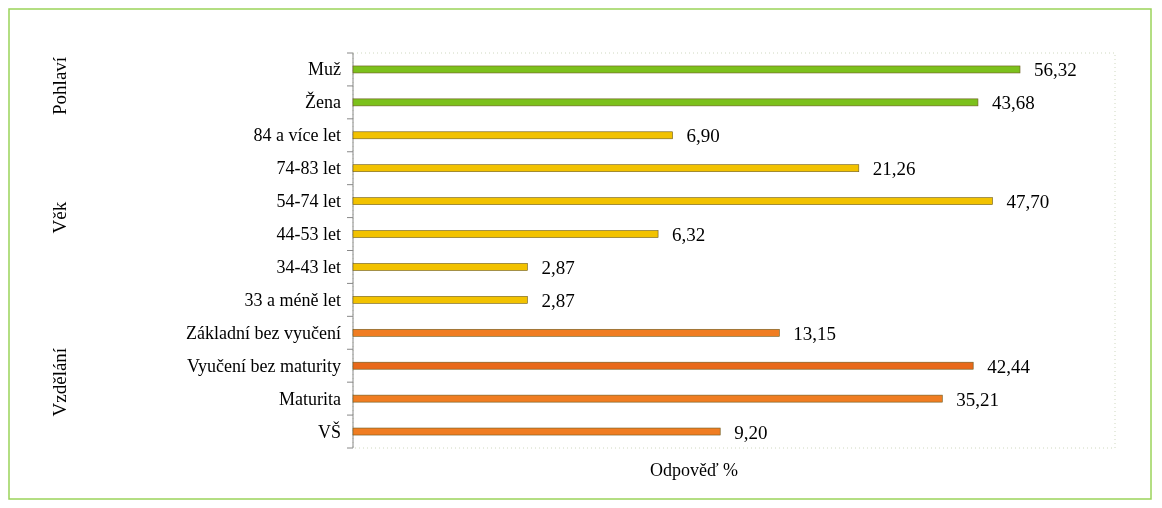  What do you see at coordinates (1009, 366) in the screenshot?
I see `data-label: 42,44` at bounding box center [1009, 366].